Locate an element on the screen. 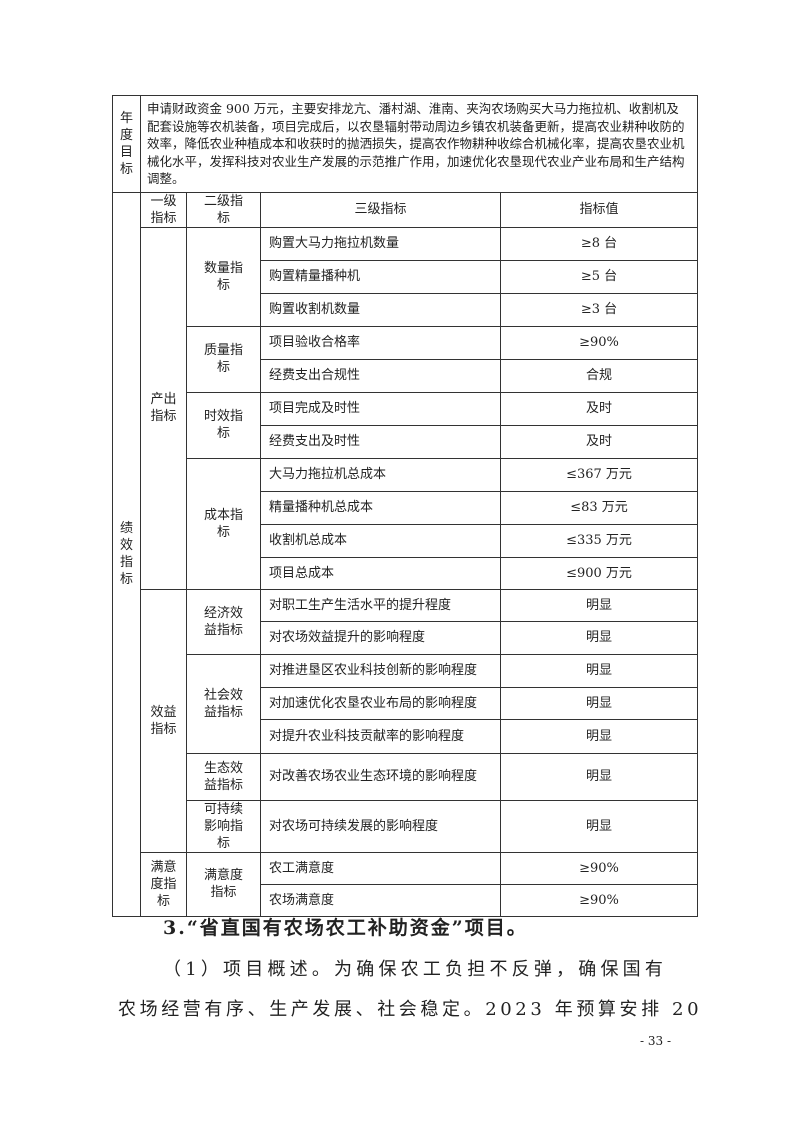 Image resolution: width=794 pixels, height=1123 pixels. indicator-value: ≤83 万元 is located at coordinates (599, 507).